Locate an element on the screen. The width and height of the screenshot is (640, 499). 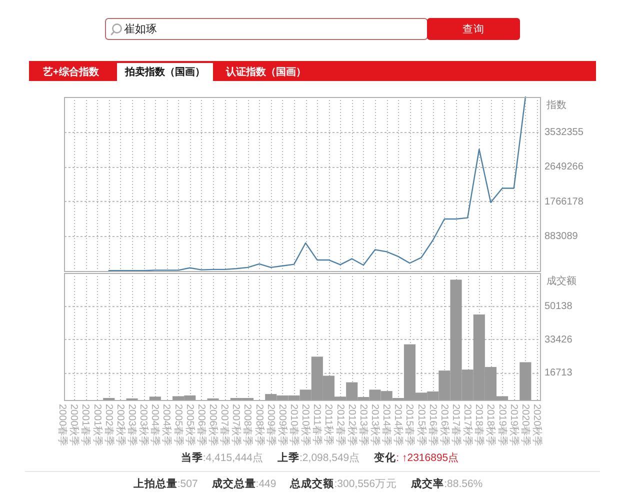
x-tick-label: 2013春季 is located at coordinates (364, 425).